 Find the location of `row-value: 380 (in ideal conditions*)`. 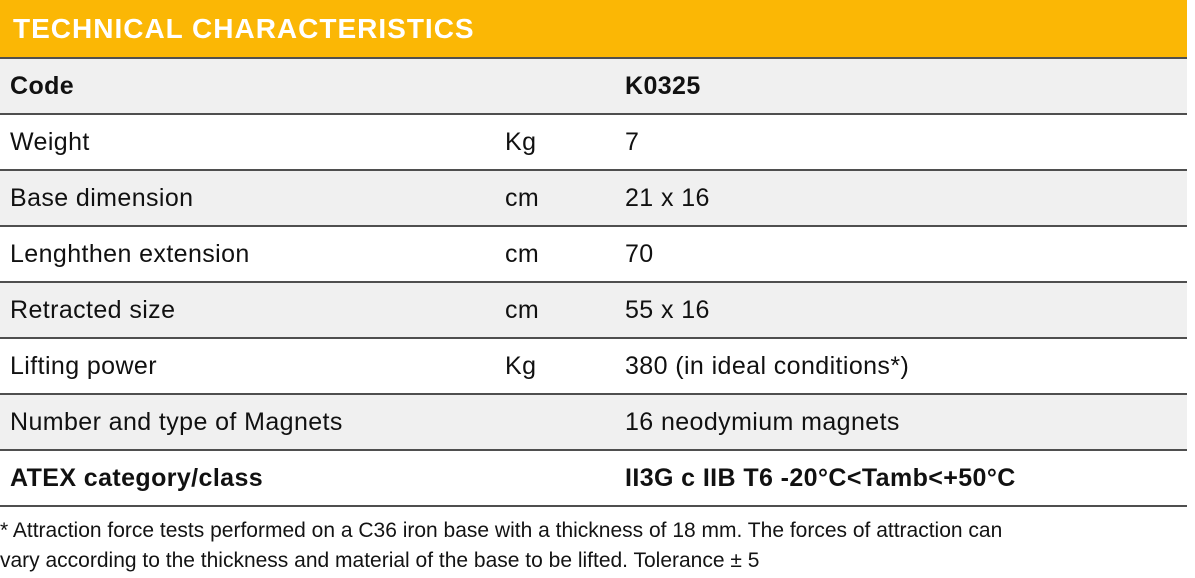

row-value: 380 (in ideal conditions*) is located at coordinates (767, 365).